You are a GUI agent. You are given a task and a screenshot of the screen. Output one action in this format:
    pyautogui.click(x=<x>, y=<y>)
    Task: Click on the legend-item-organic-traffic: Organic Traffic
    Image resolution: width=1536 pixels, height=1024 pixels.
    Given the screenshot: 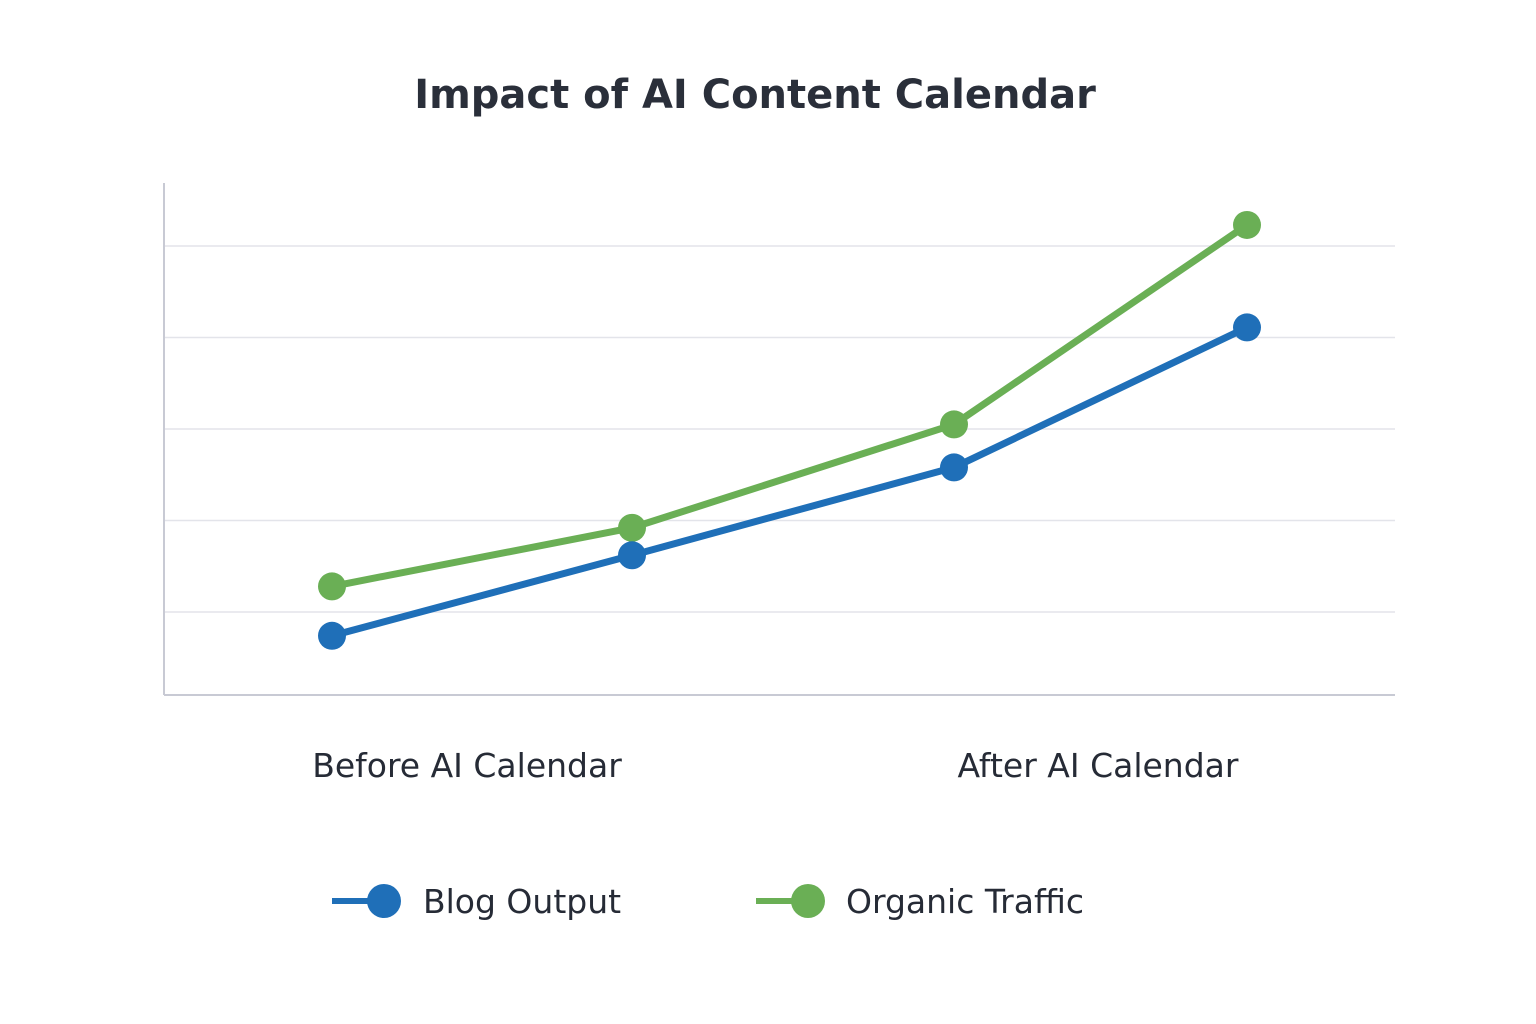 What is the action you would take?
    pyautogui.click(x=920, y=901)
    